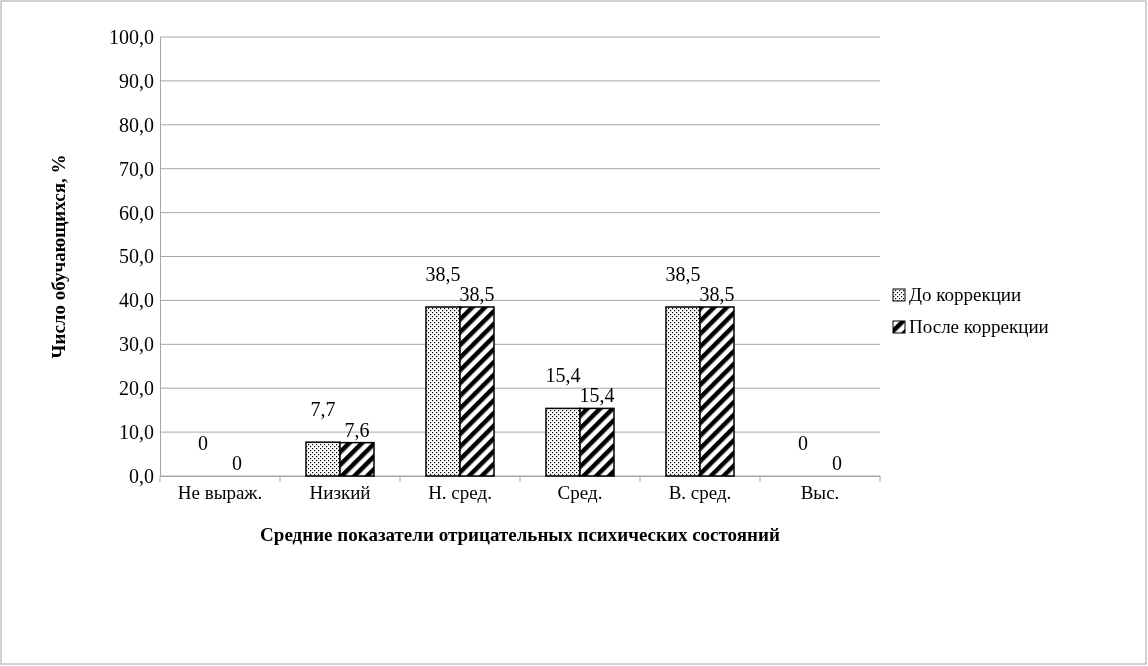  I want to click on y-tick-label: 80,0, so click(136, 124).